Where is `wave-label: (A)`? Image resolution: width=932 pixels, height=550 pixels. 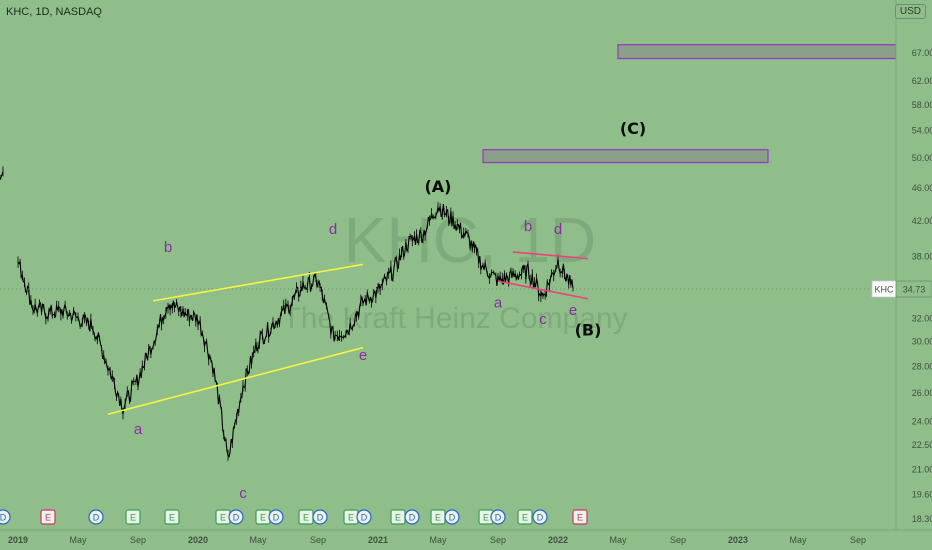 wave-label: (A) is located at coordinates (437, 186).